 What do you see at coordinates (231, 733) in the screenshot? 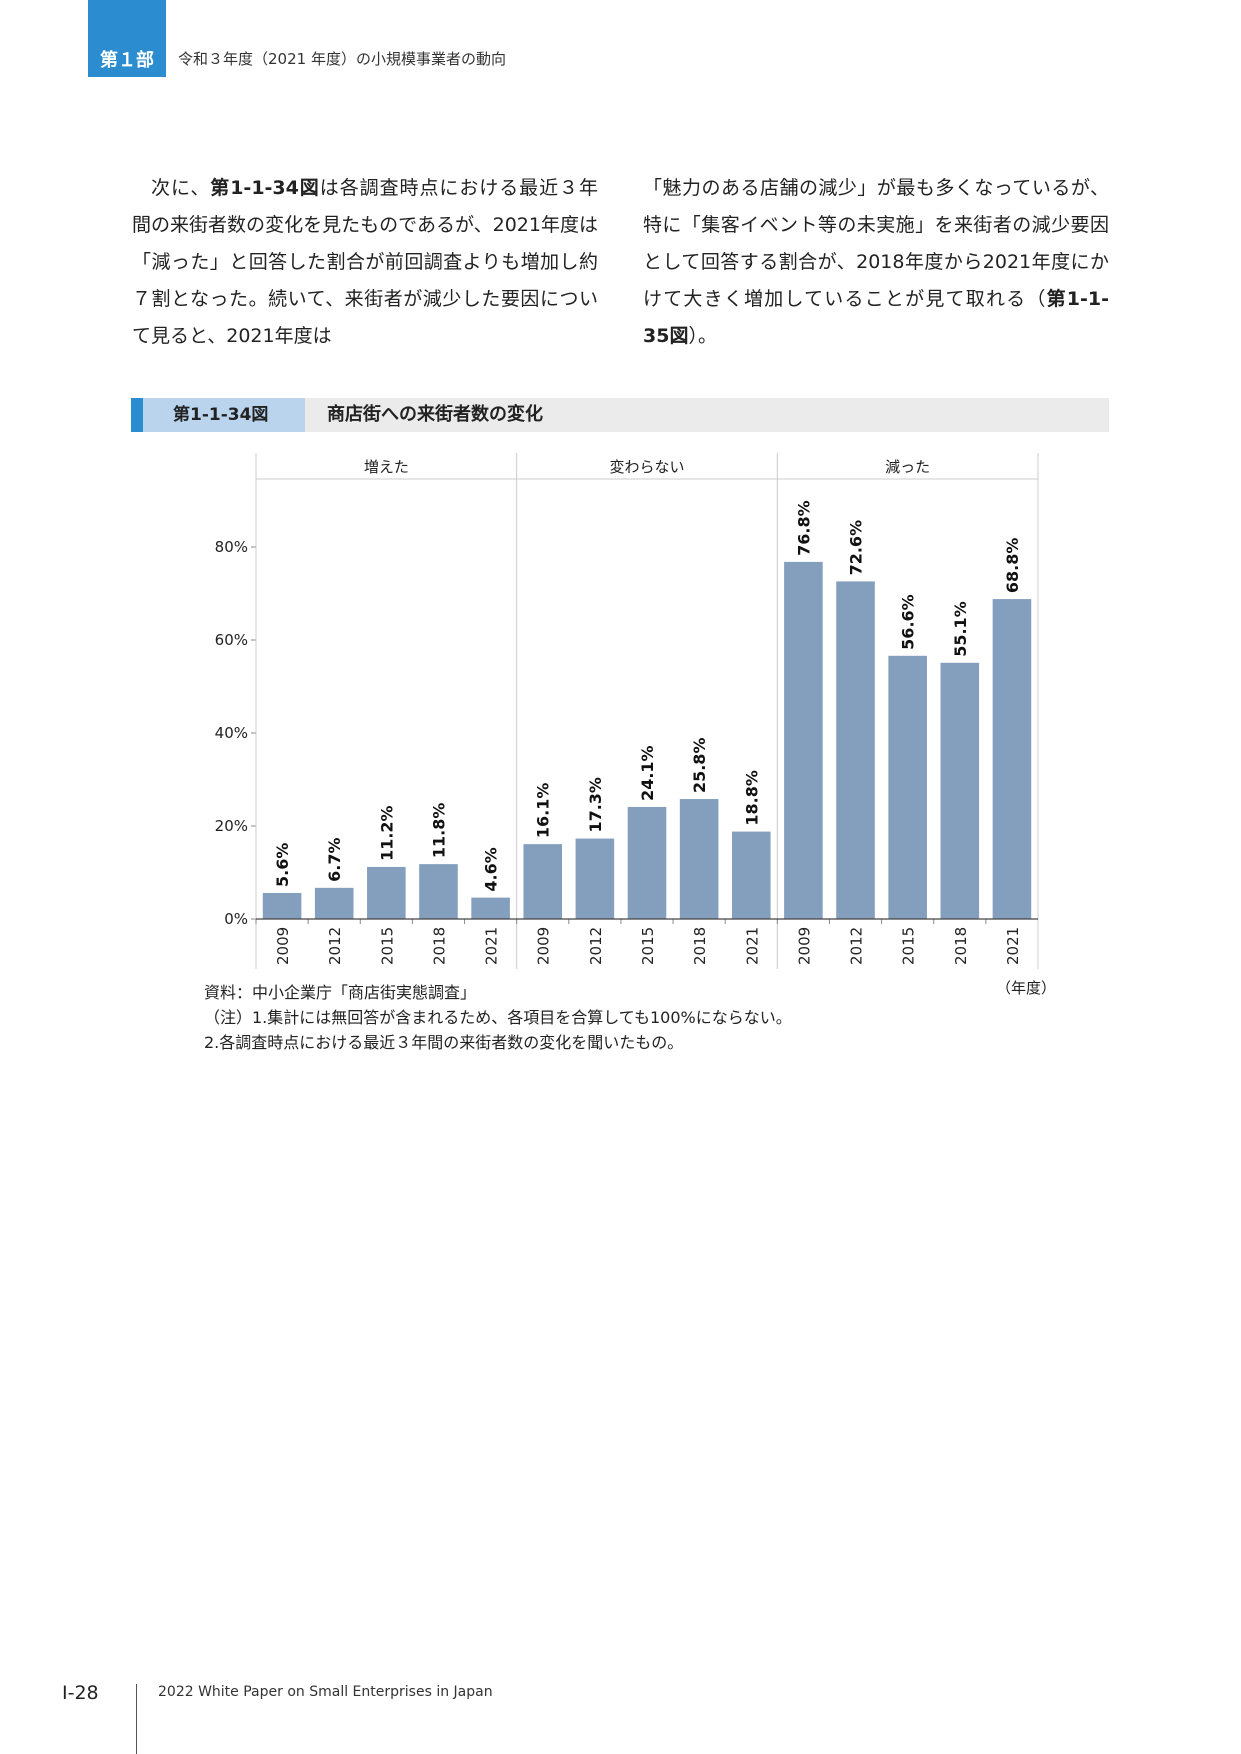
I see `y-tick-label: 40%` at bounding box center [231, 733].